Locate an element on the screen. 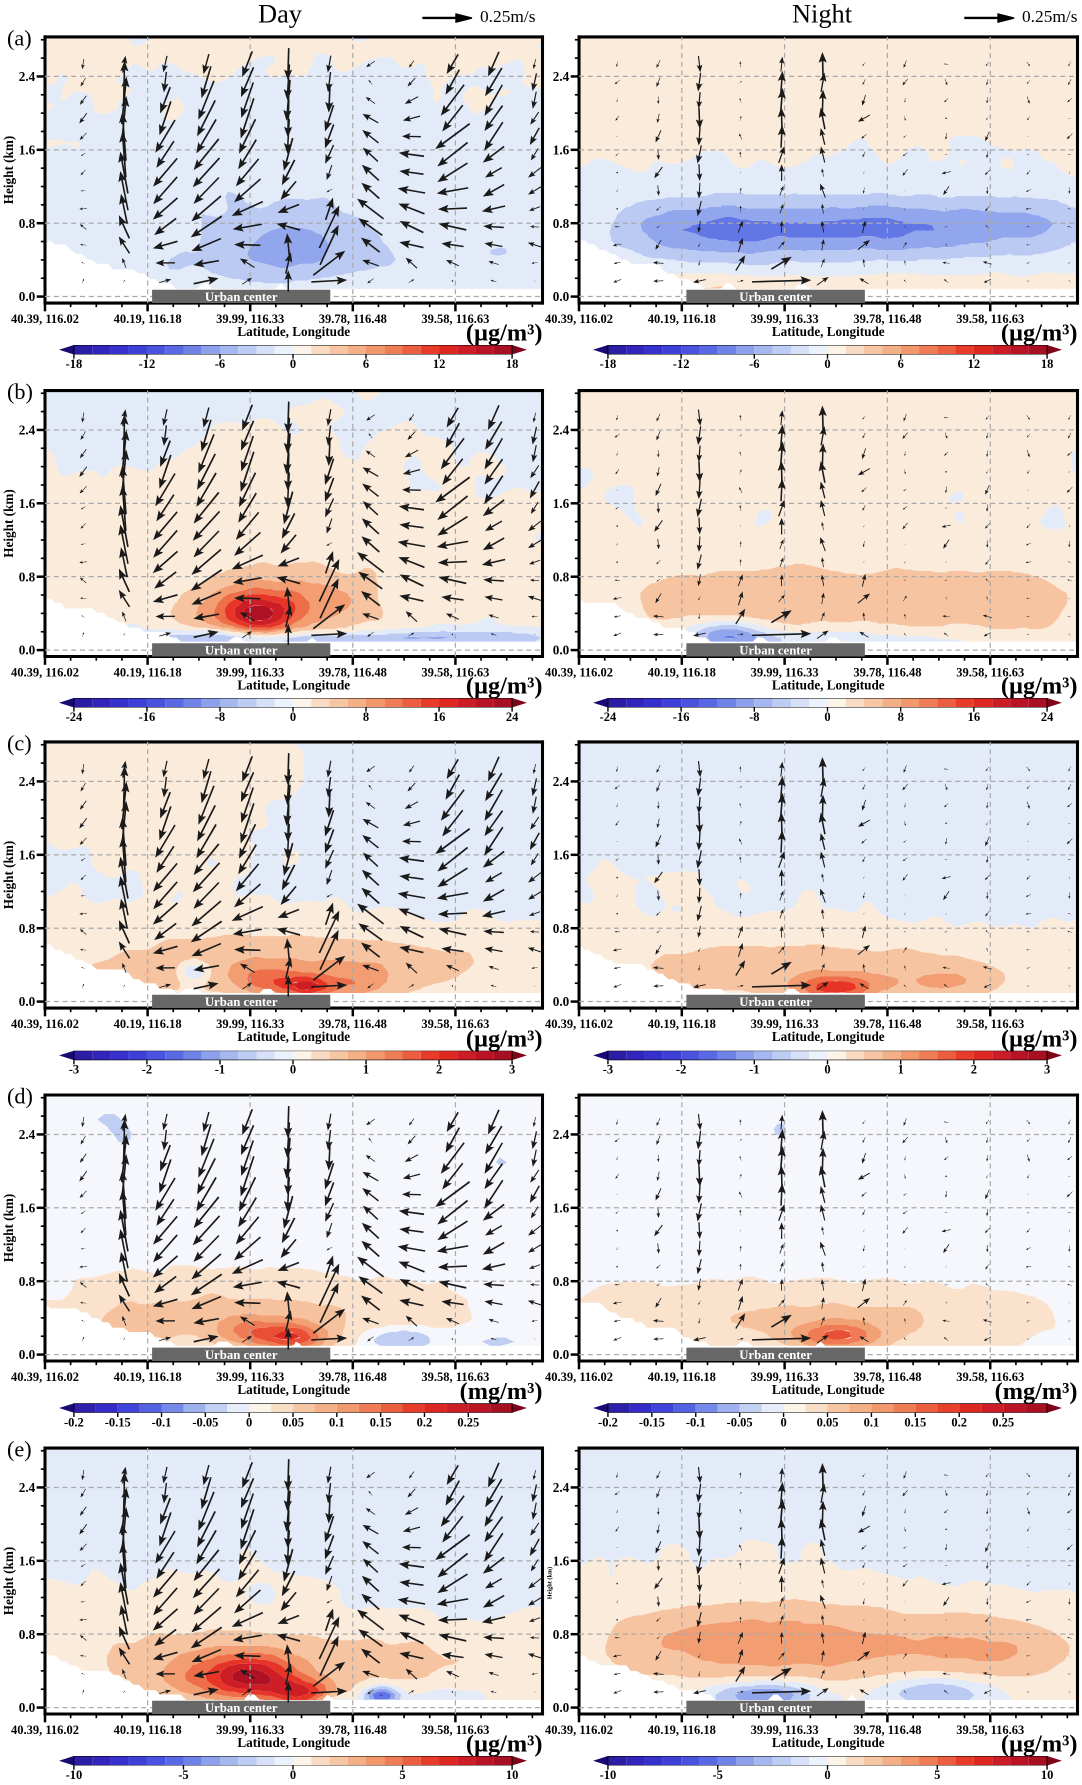  svg-text: (d) is located at coordinates (20, 1095).